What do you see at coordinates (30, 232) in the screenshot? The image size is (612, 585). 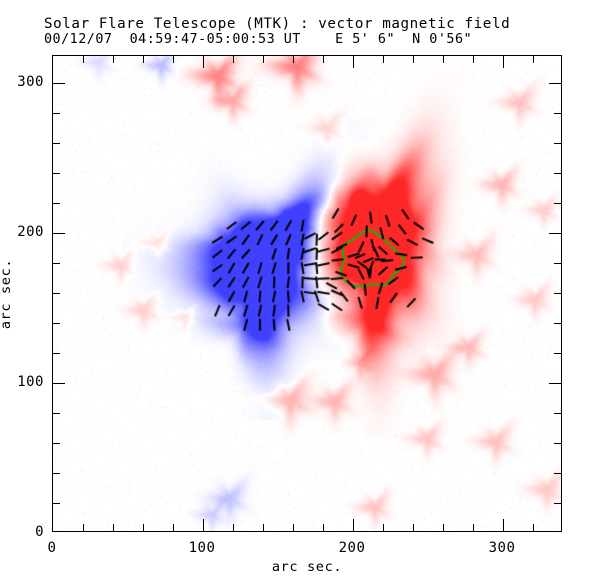 I see `y-tick-label: 200` at bounding box center [30, 232].